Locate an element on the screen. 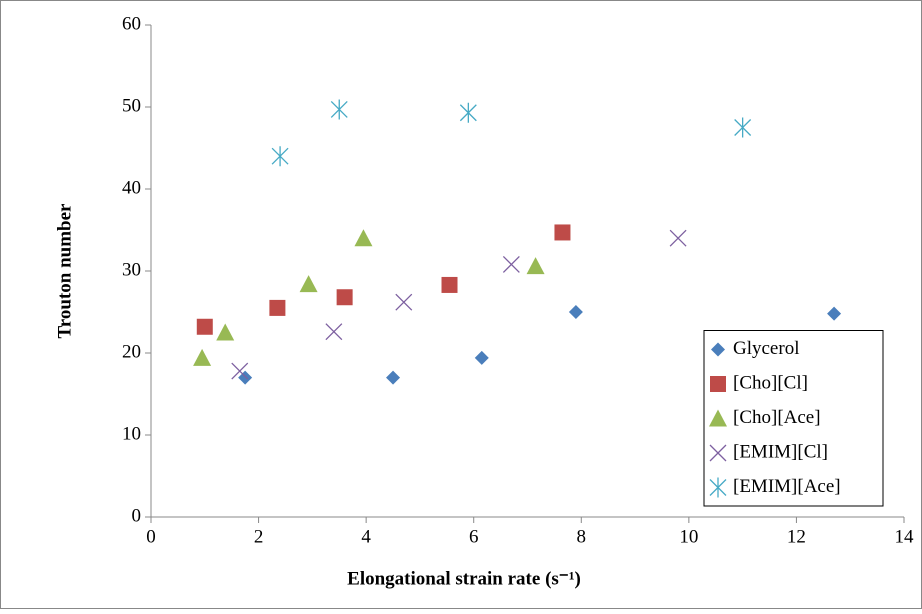 The width and height of the screenshot is (922, 614). x-tick-label: 12 is located at coordinates (796, 536).